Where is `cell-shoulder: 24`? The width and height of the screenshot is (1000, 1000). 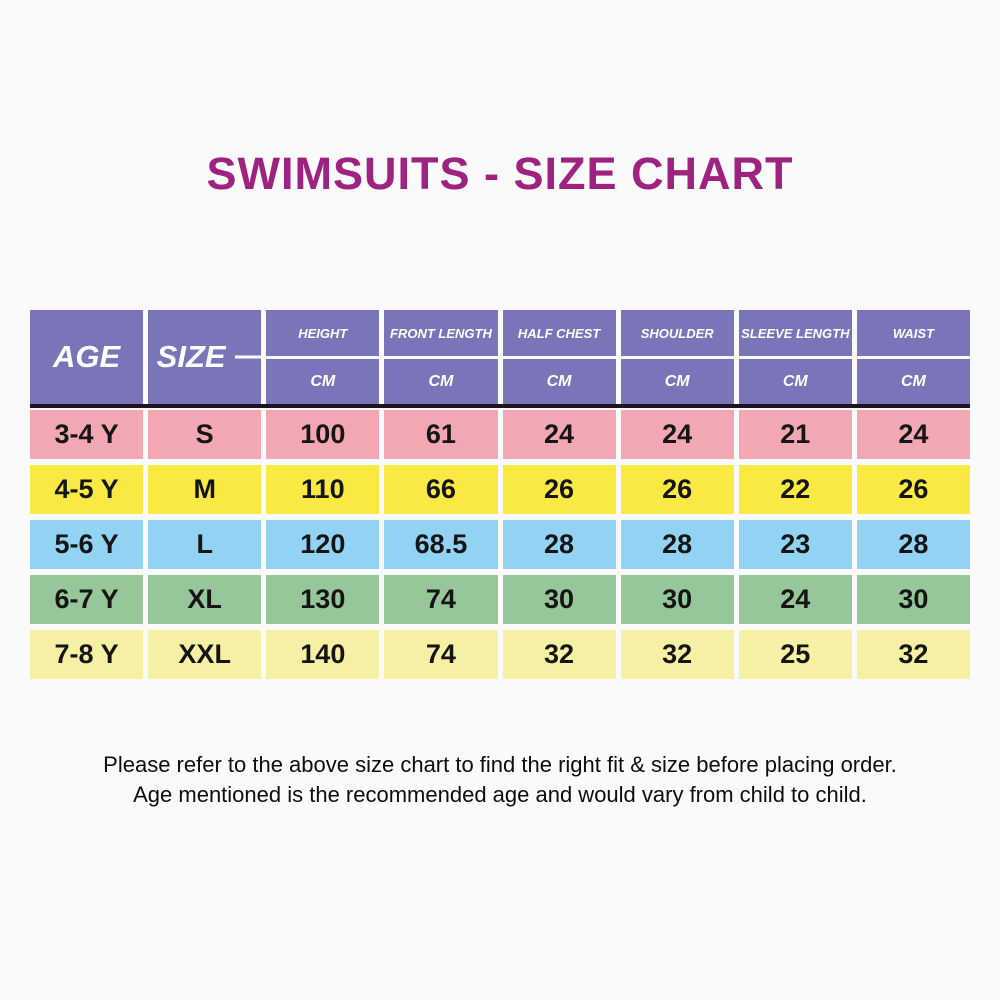 cell-shoulder: 24 is located at coordinates (677, 434).